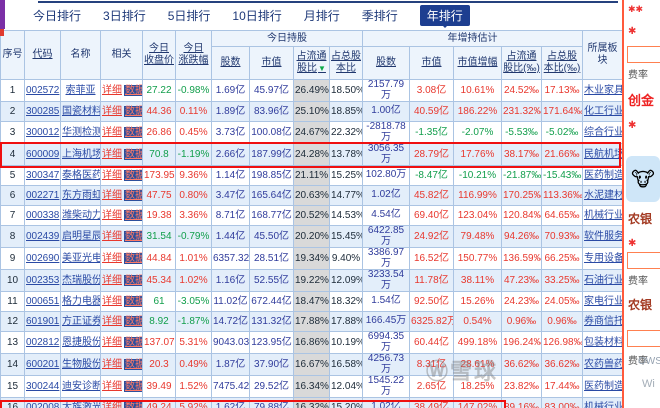 The width and height of the screenshot is (660, 408). What do you see at coordinates (80, 175) in the screenshot?
I see `stock-name-link: 泰格医药` at bounding box center [80, 175].